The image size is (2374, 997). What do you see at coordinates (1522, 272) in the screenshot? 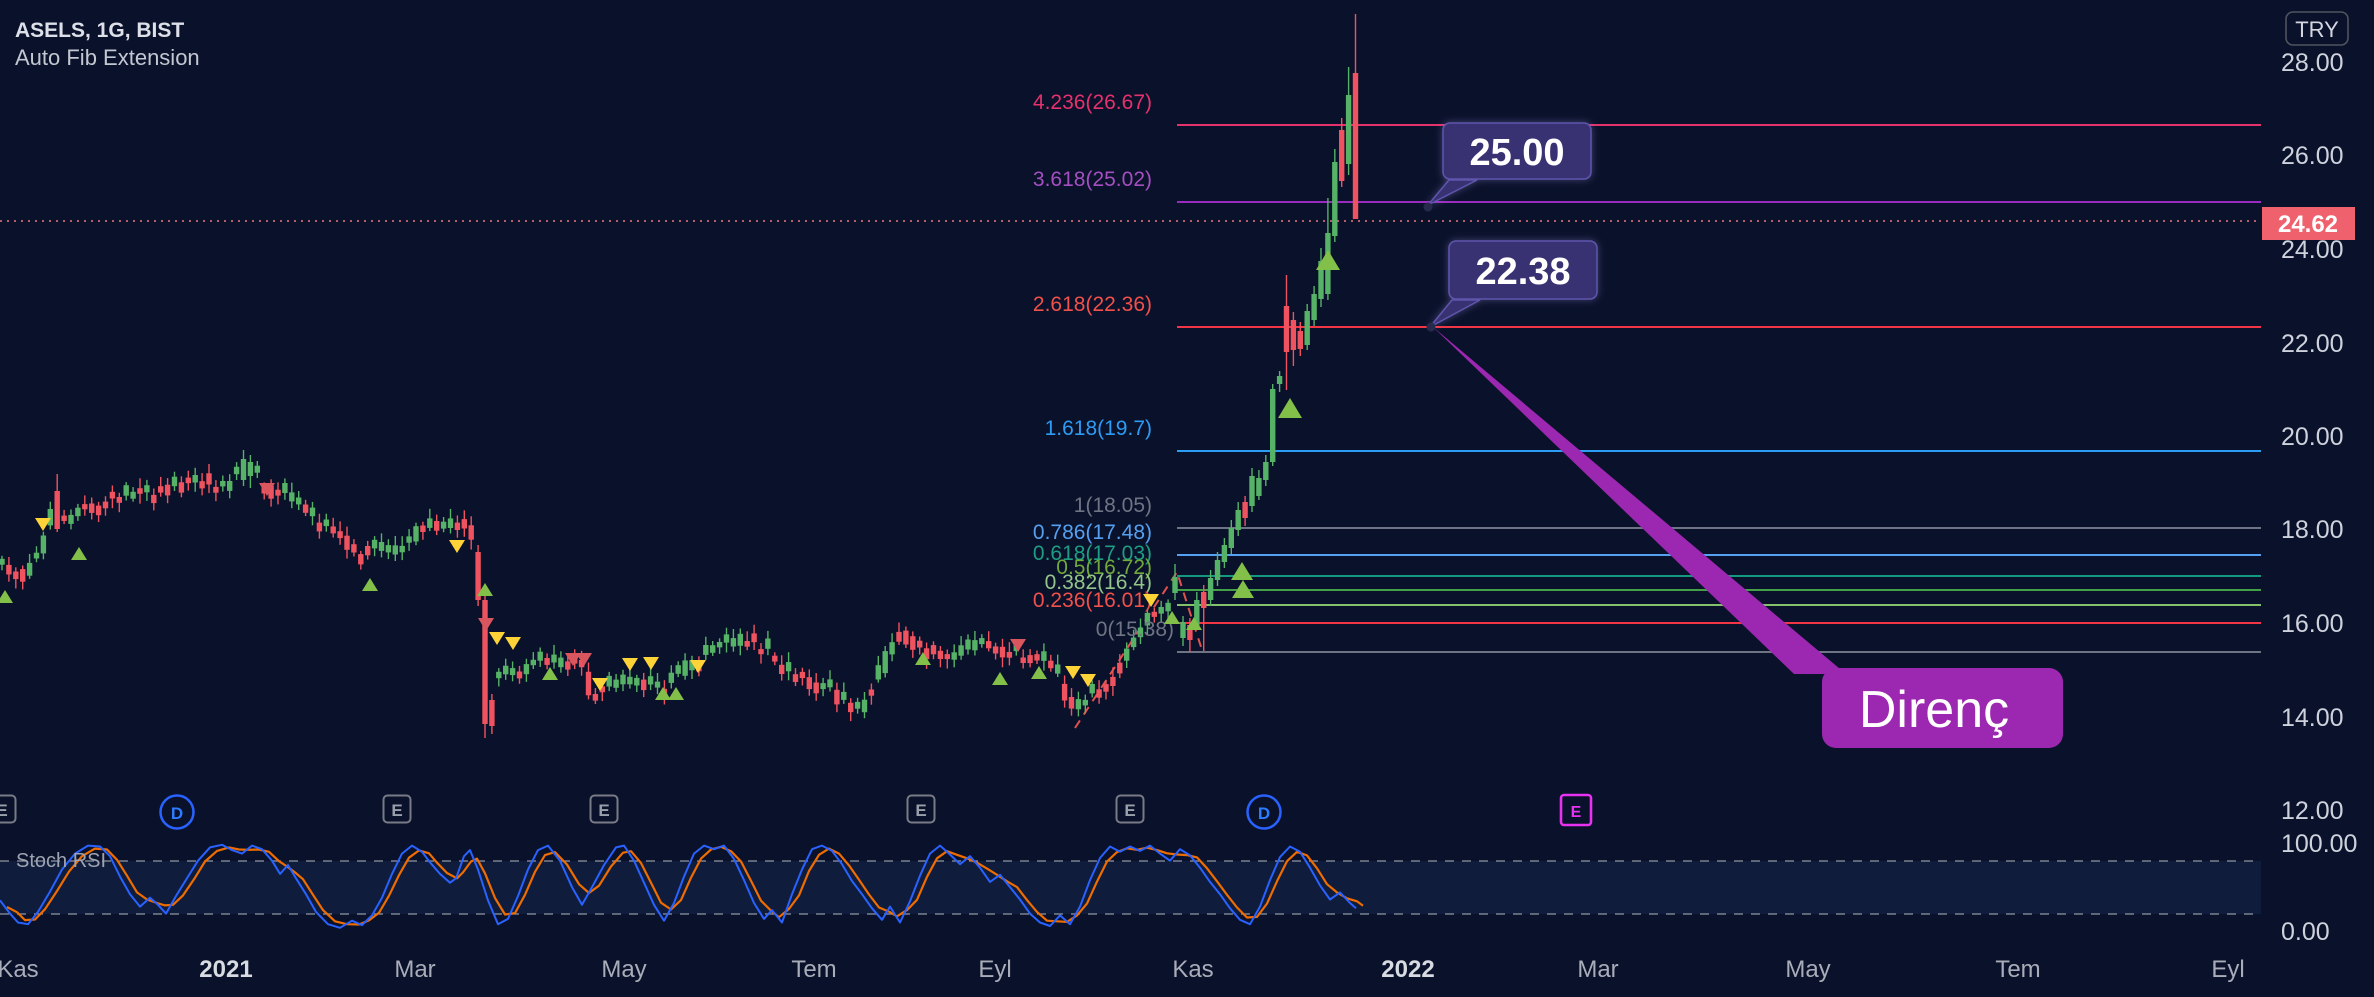
I see `svg-text: 22.38` at bounding box center [1522, 272].